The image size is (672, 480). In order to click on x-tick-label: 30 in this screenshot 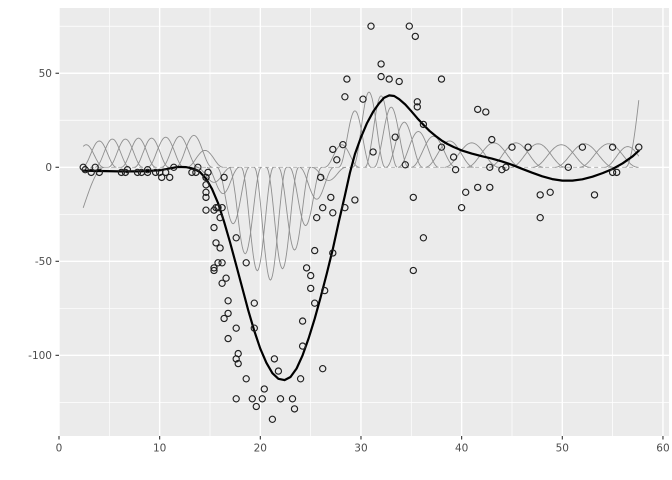, I will do `click(360, 449)`.